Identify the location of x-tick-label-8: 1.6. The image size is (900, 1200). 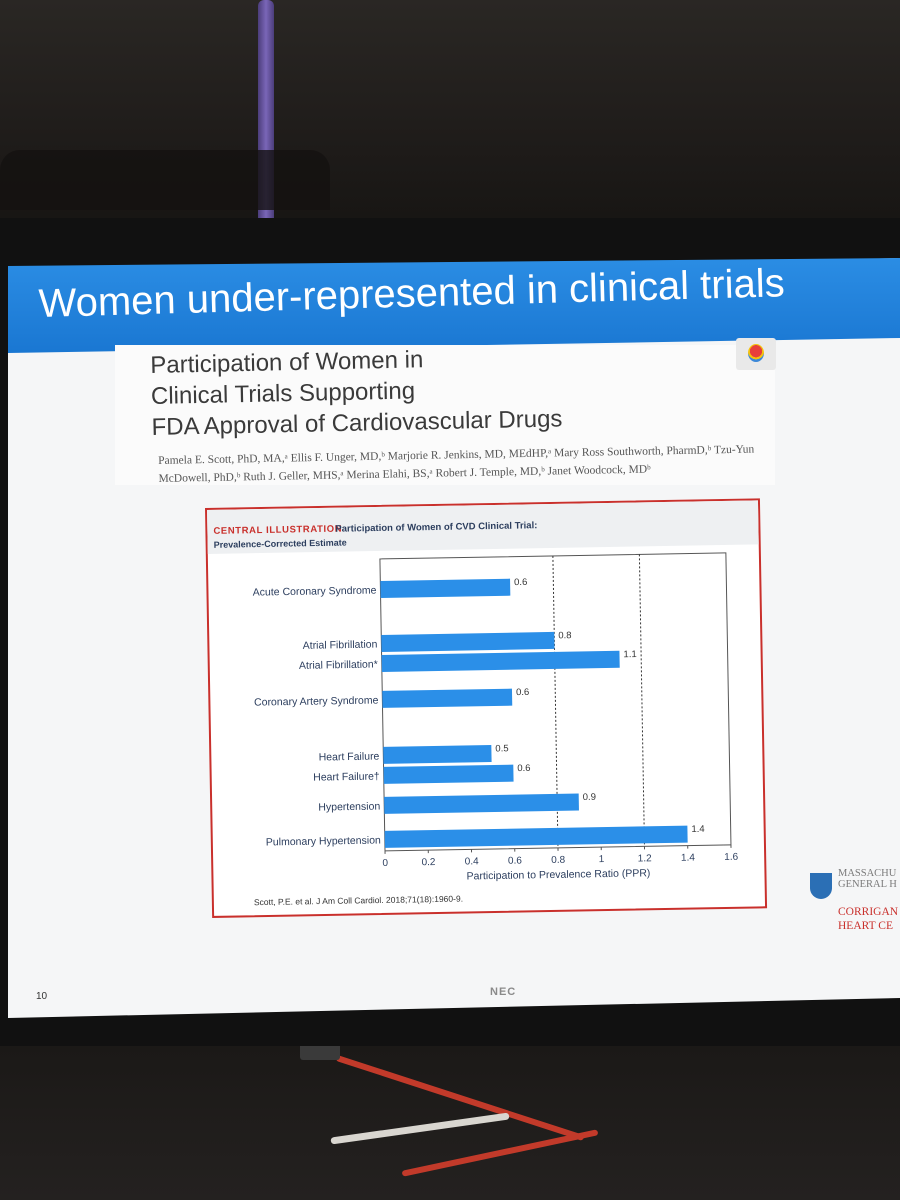
(731, 857).